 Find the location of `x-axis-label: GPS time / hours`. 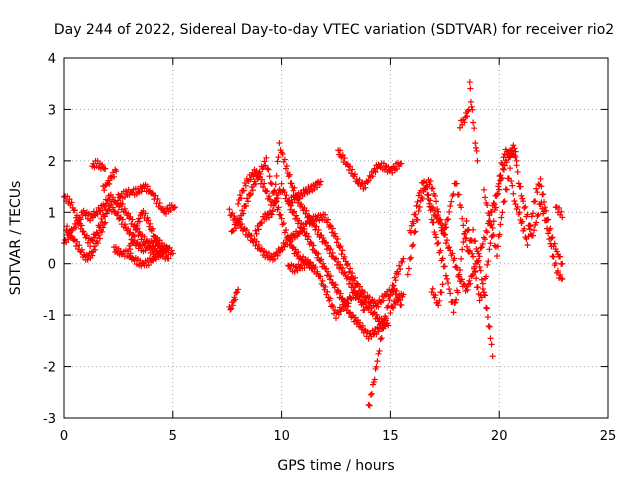

x-axis-label: GPS time / hours is located at coordinates (335, 466).